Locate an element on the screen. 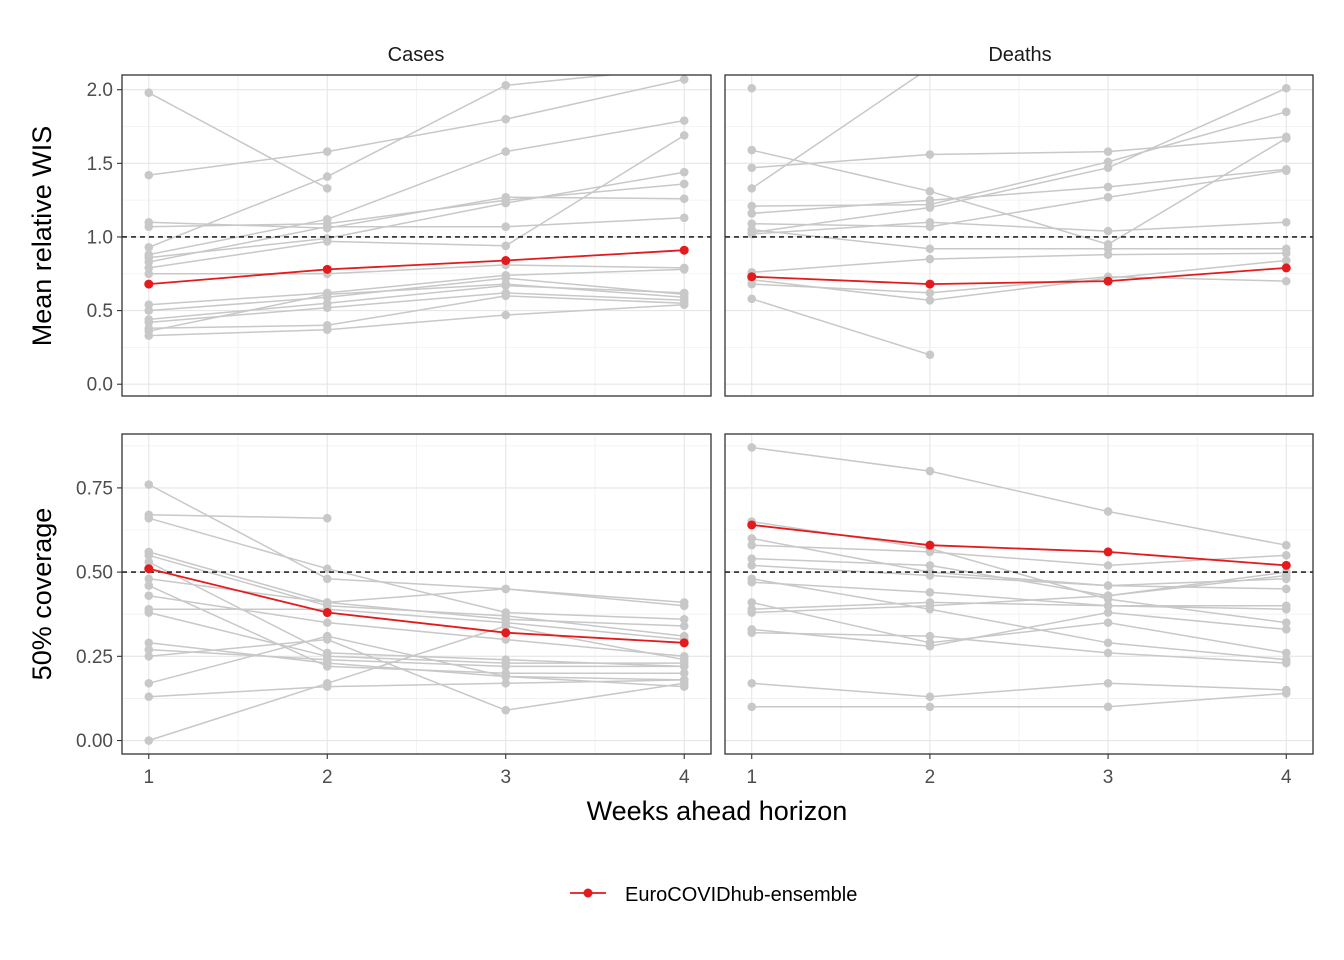 Image resolution: width=1344 pixels, height=960 pixels. x-tick-label: 4 is located at coordinates (684, 777).